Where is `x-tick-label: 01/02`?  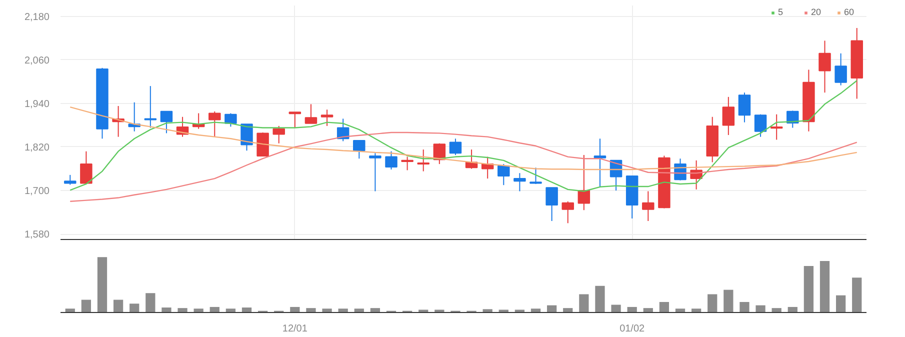
x-tick-label: 01/02 is located at coordinates (633, 329).